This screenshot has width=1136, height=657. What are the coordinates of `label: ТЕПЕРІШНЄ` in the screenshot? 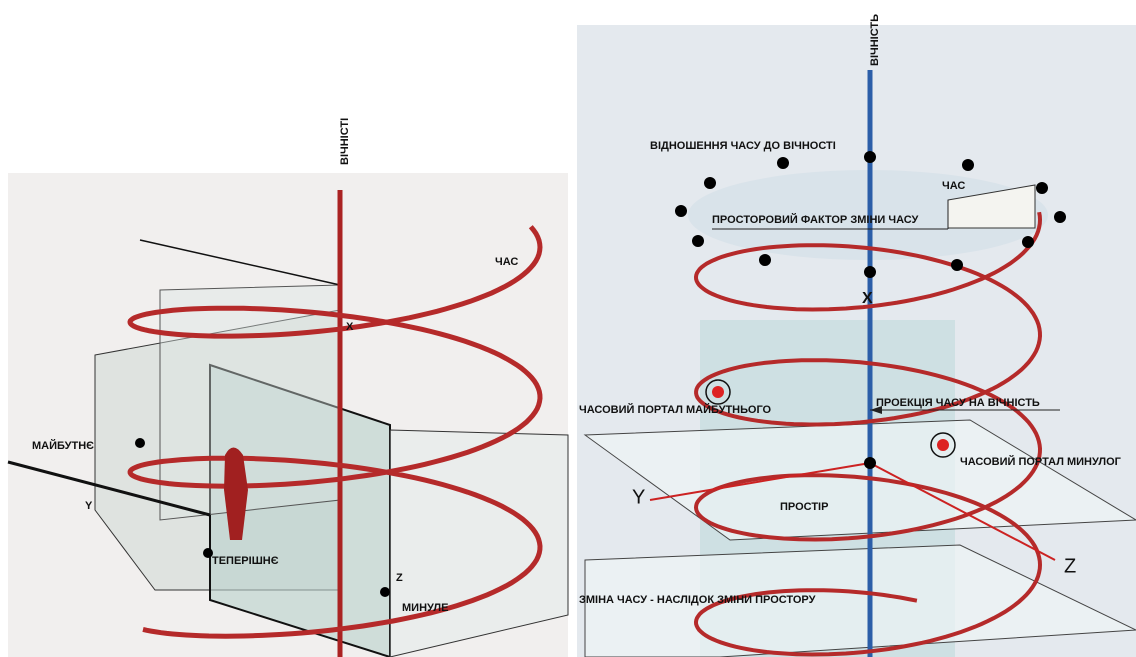 It's located at (245, 561).